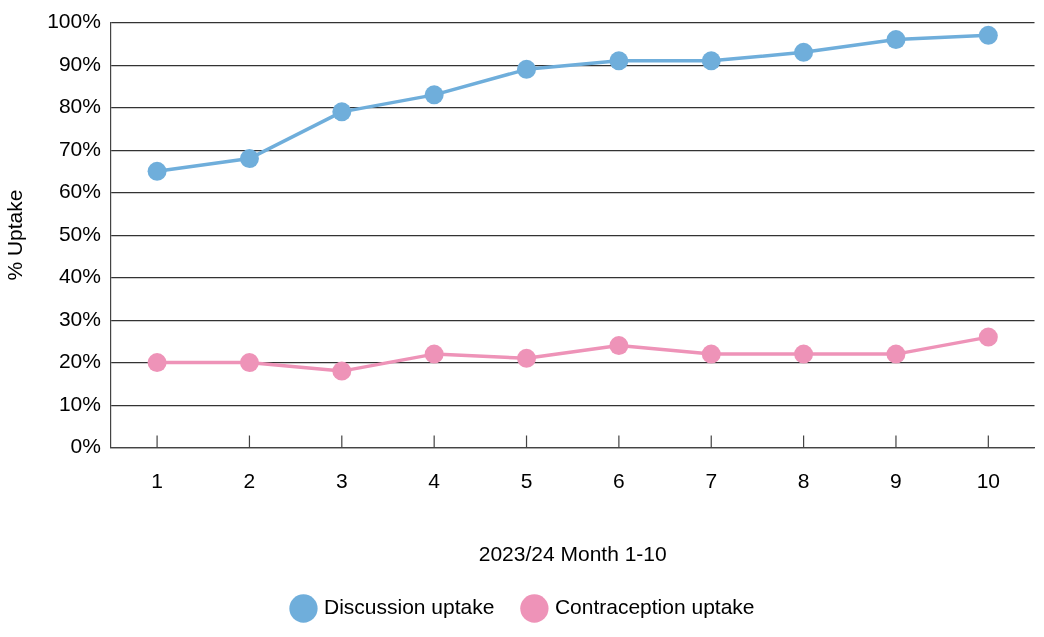 This screenshot has height=637, width=1044. What do you see at coordinates (74, 21) in the screenshot?
I see `y-tick-label: 100%` at bounding box center [74, 21].